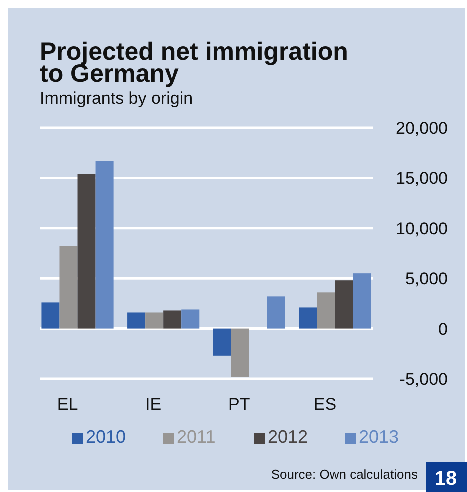  I want to click on x-tick-label: IE, so click(154, 404).